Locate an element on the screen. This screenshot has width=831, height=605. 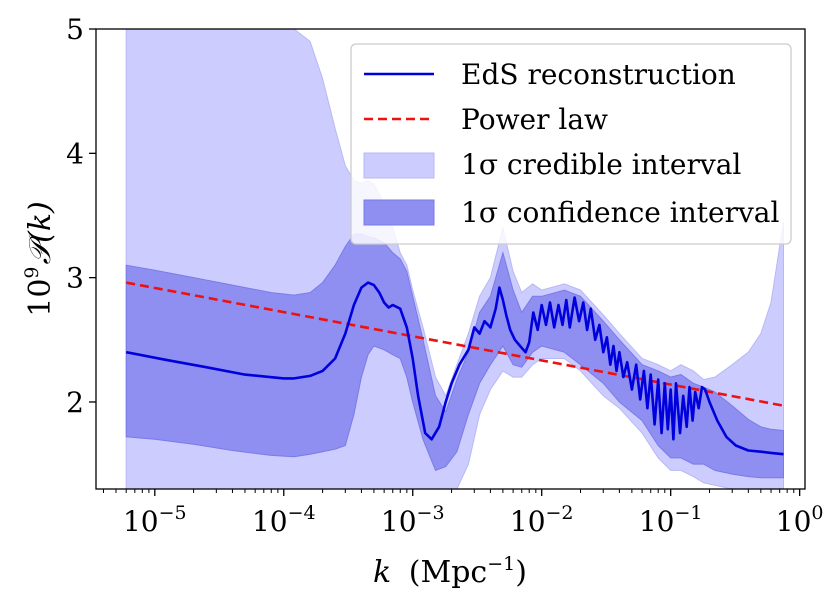
x-tick-label: 10⁻⁴ is located at coordinates (284, 520).